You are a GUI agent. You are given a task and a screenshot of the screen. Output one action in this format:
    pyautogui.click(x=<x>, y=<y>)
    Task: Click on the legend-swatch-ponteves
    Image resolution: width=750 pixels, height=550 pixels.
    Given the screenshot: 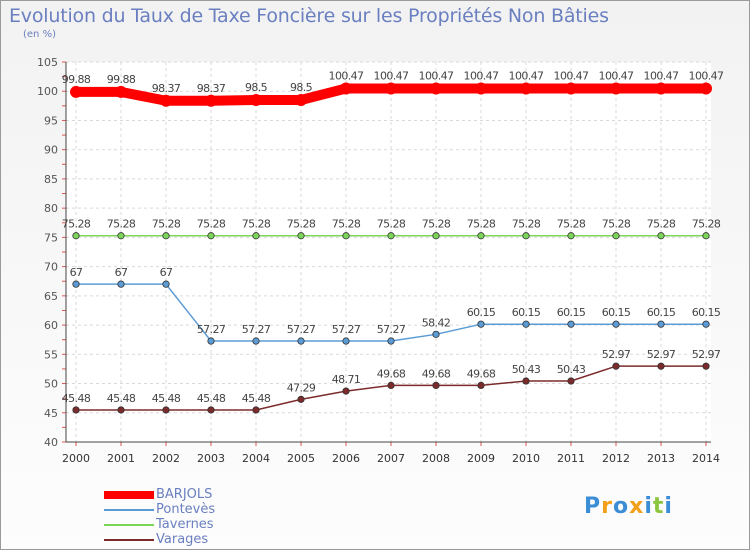 What is the action you would take?
    pyautogui.click(x=129, y=510)
    